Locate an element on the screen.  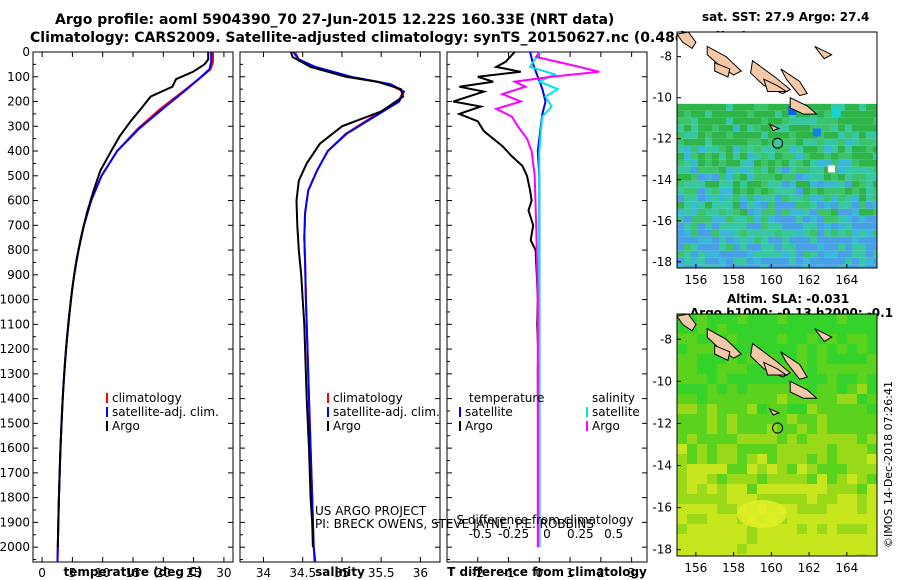
difference-s-tick-label: 0.25 is located at coordinates (580, 534).